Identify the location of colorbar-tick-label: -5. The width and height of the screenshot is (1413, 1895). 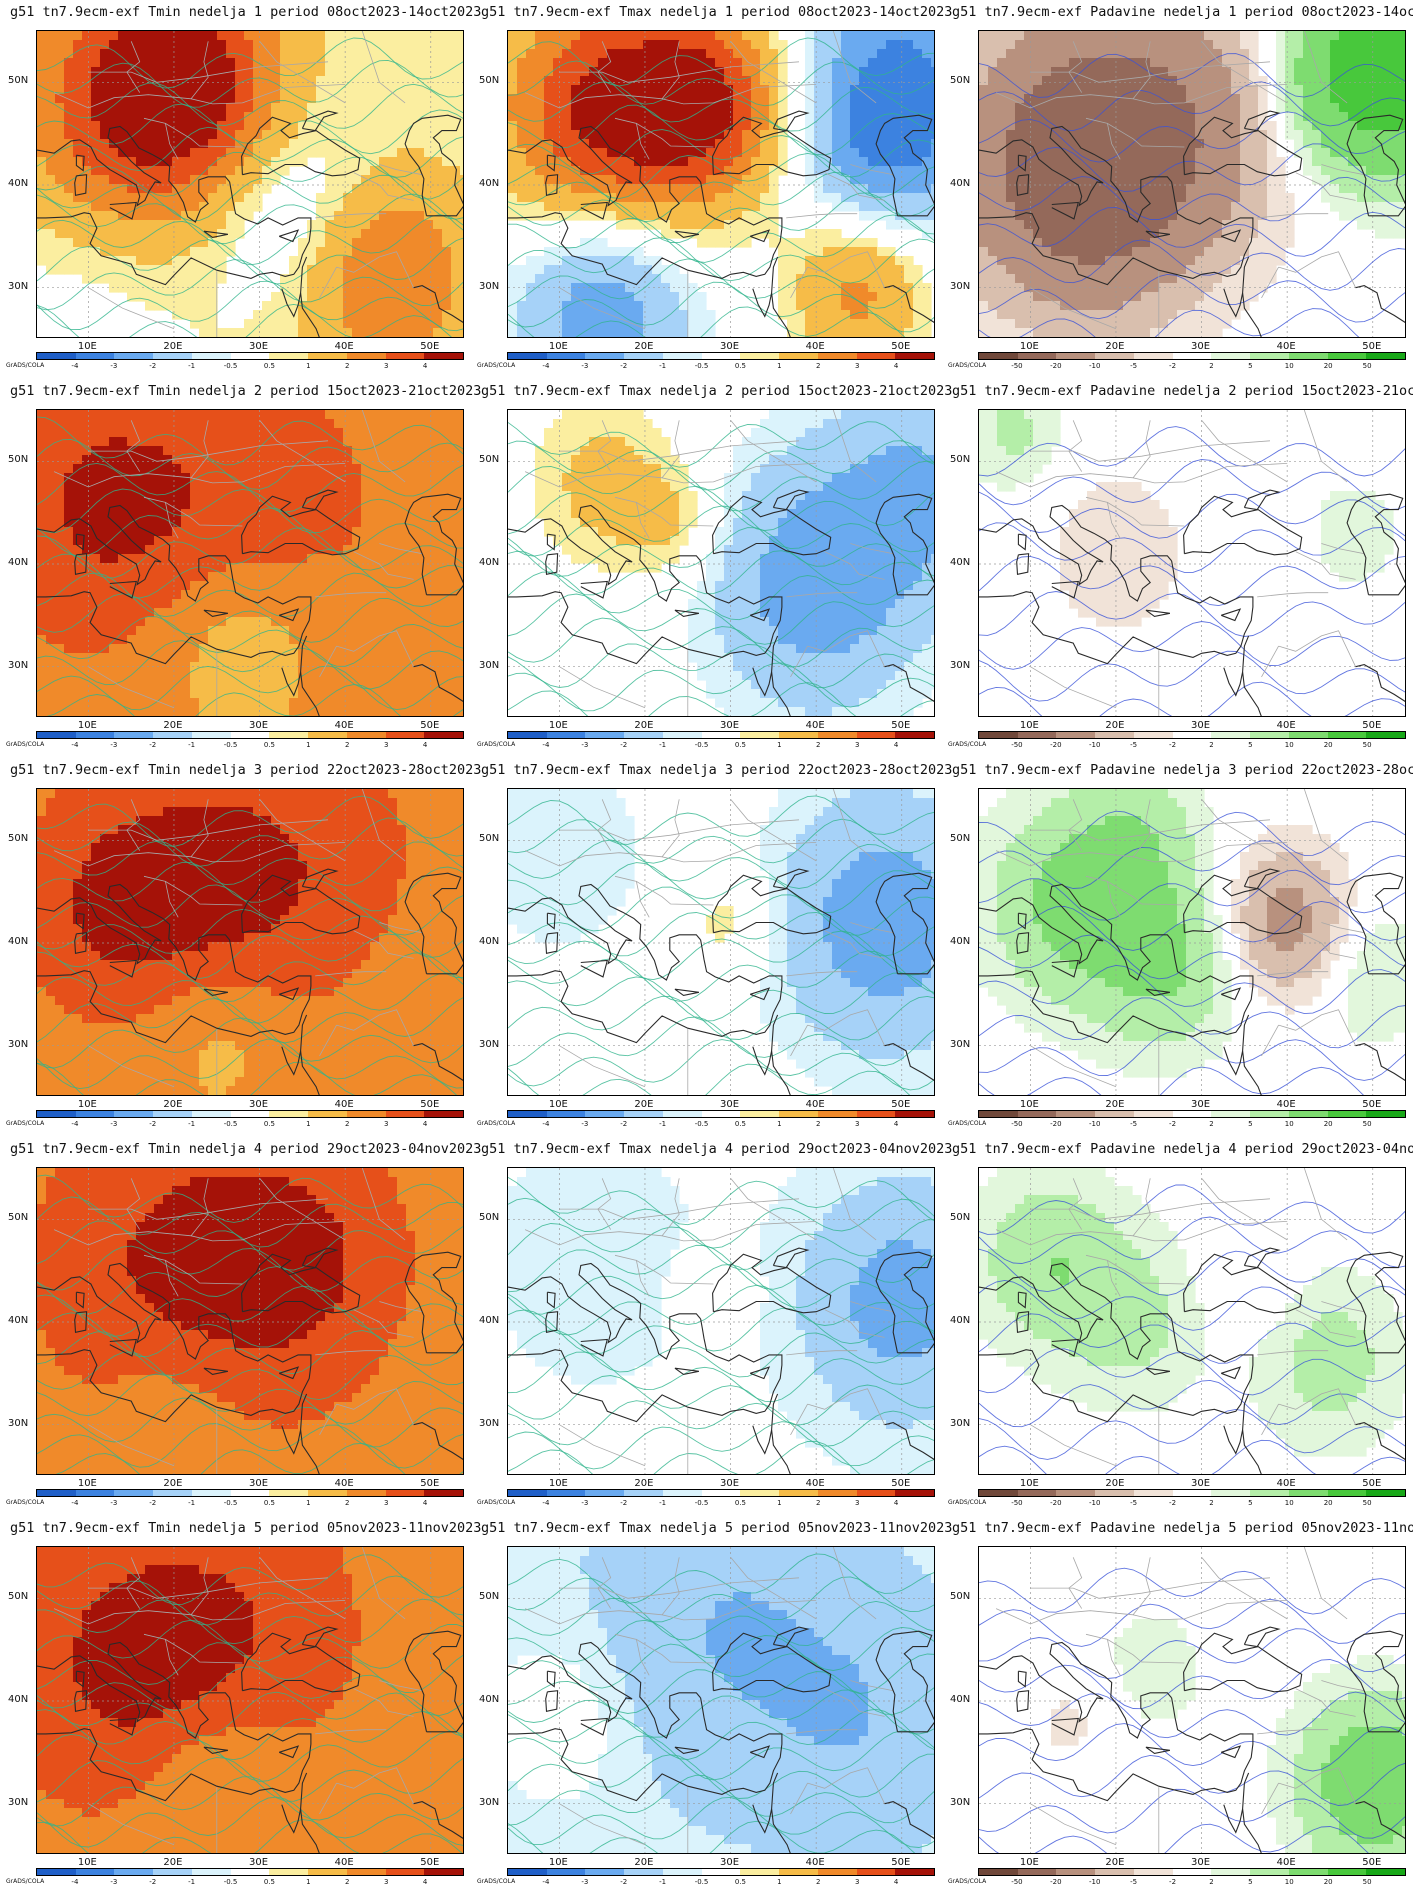
(1134, 366).